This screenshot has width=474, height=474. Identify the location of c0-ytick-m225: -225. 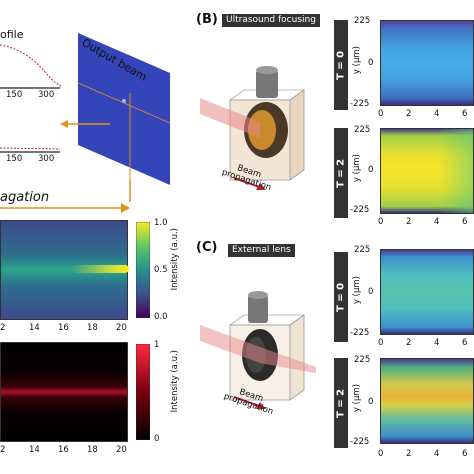
(360, 333).